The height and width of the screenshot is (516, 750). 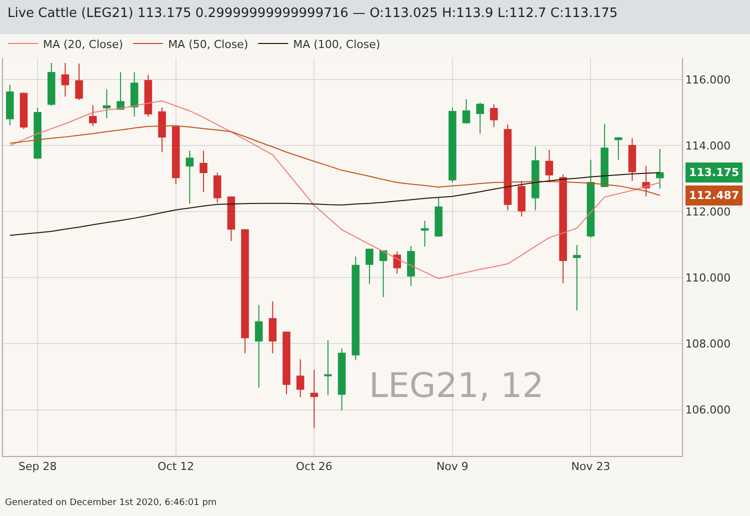 I want to click on y-tick-label: 116.000, so click(x=708, y=79).